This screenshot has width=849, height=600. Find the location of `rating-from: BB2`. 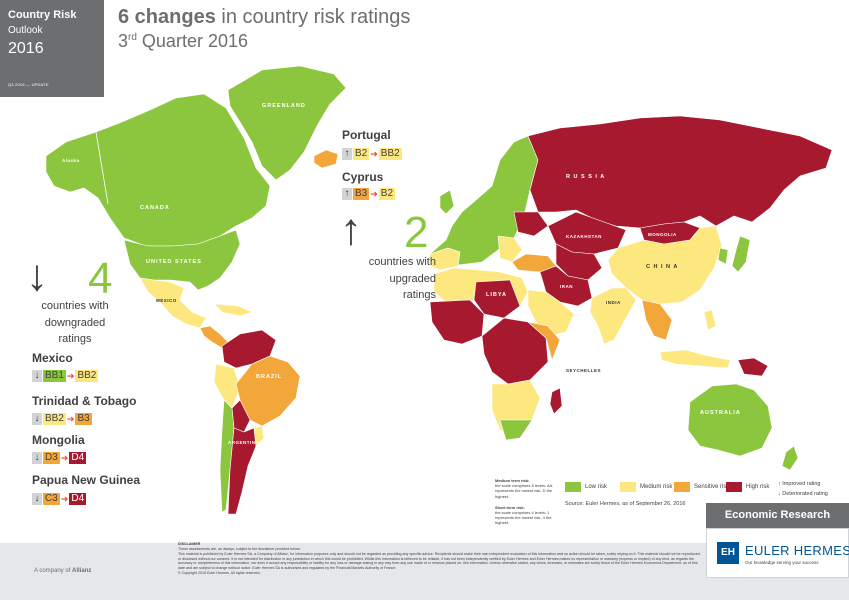

rating-from: BB2 is located at coordinates (54, 419).